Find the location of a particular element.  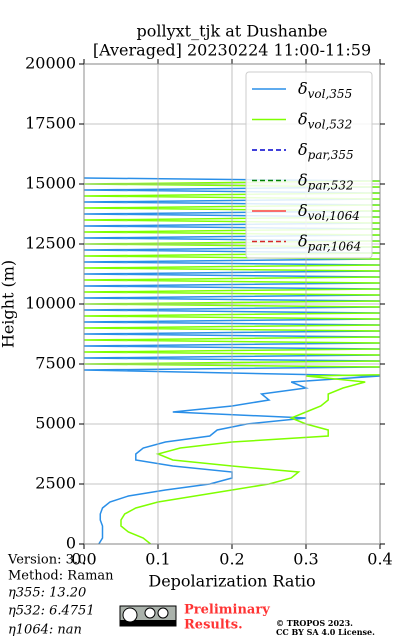

preliminary-note: Results. is located at coordinates (213, 625).